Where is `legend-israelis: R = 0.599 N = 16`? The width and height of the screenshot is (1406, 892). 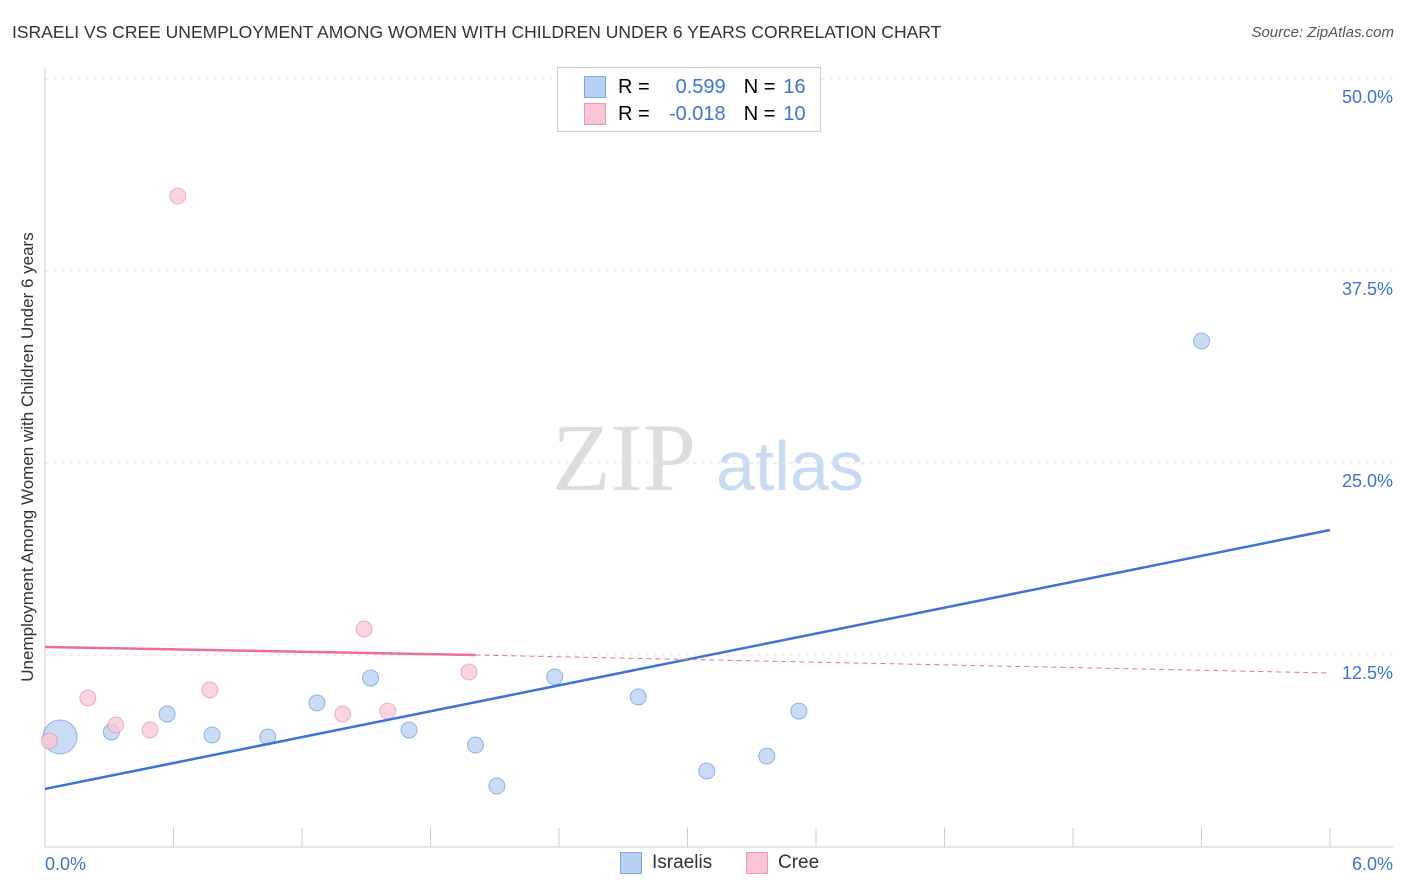 legend-israelis: R = 0.599 N = 16 is located at coordinates (695, 87).